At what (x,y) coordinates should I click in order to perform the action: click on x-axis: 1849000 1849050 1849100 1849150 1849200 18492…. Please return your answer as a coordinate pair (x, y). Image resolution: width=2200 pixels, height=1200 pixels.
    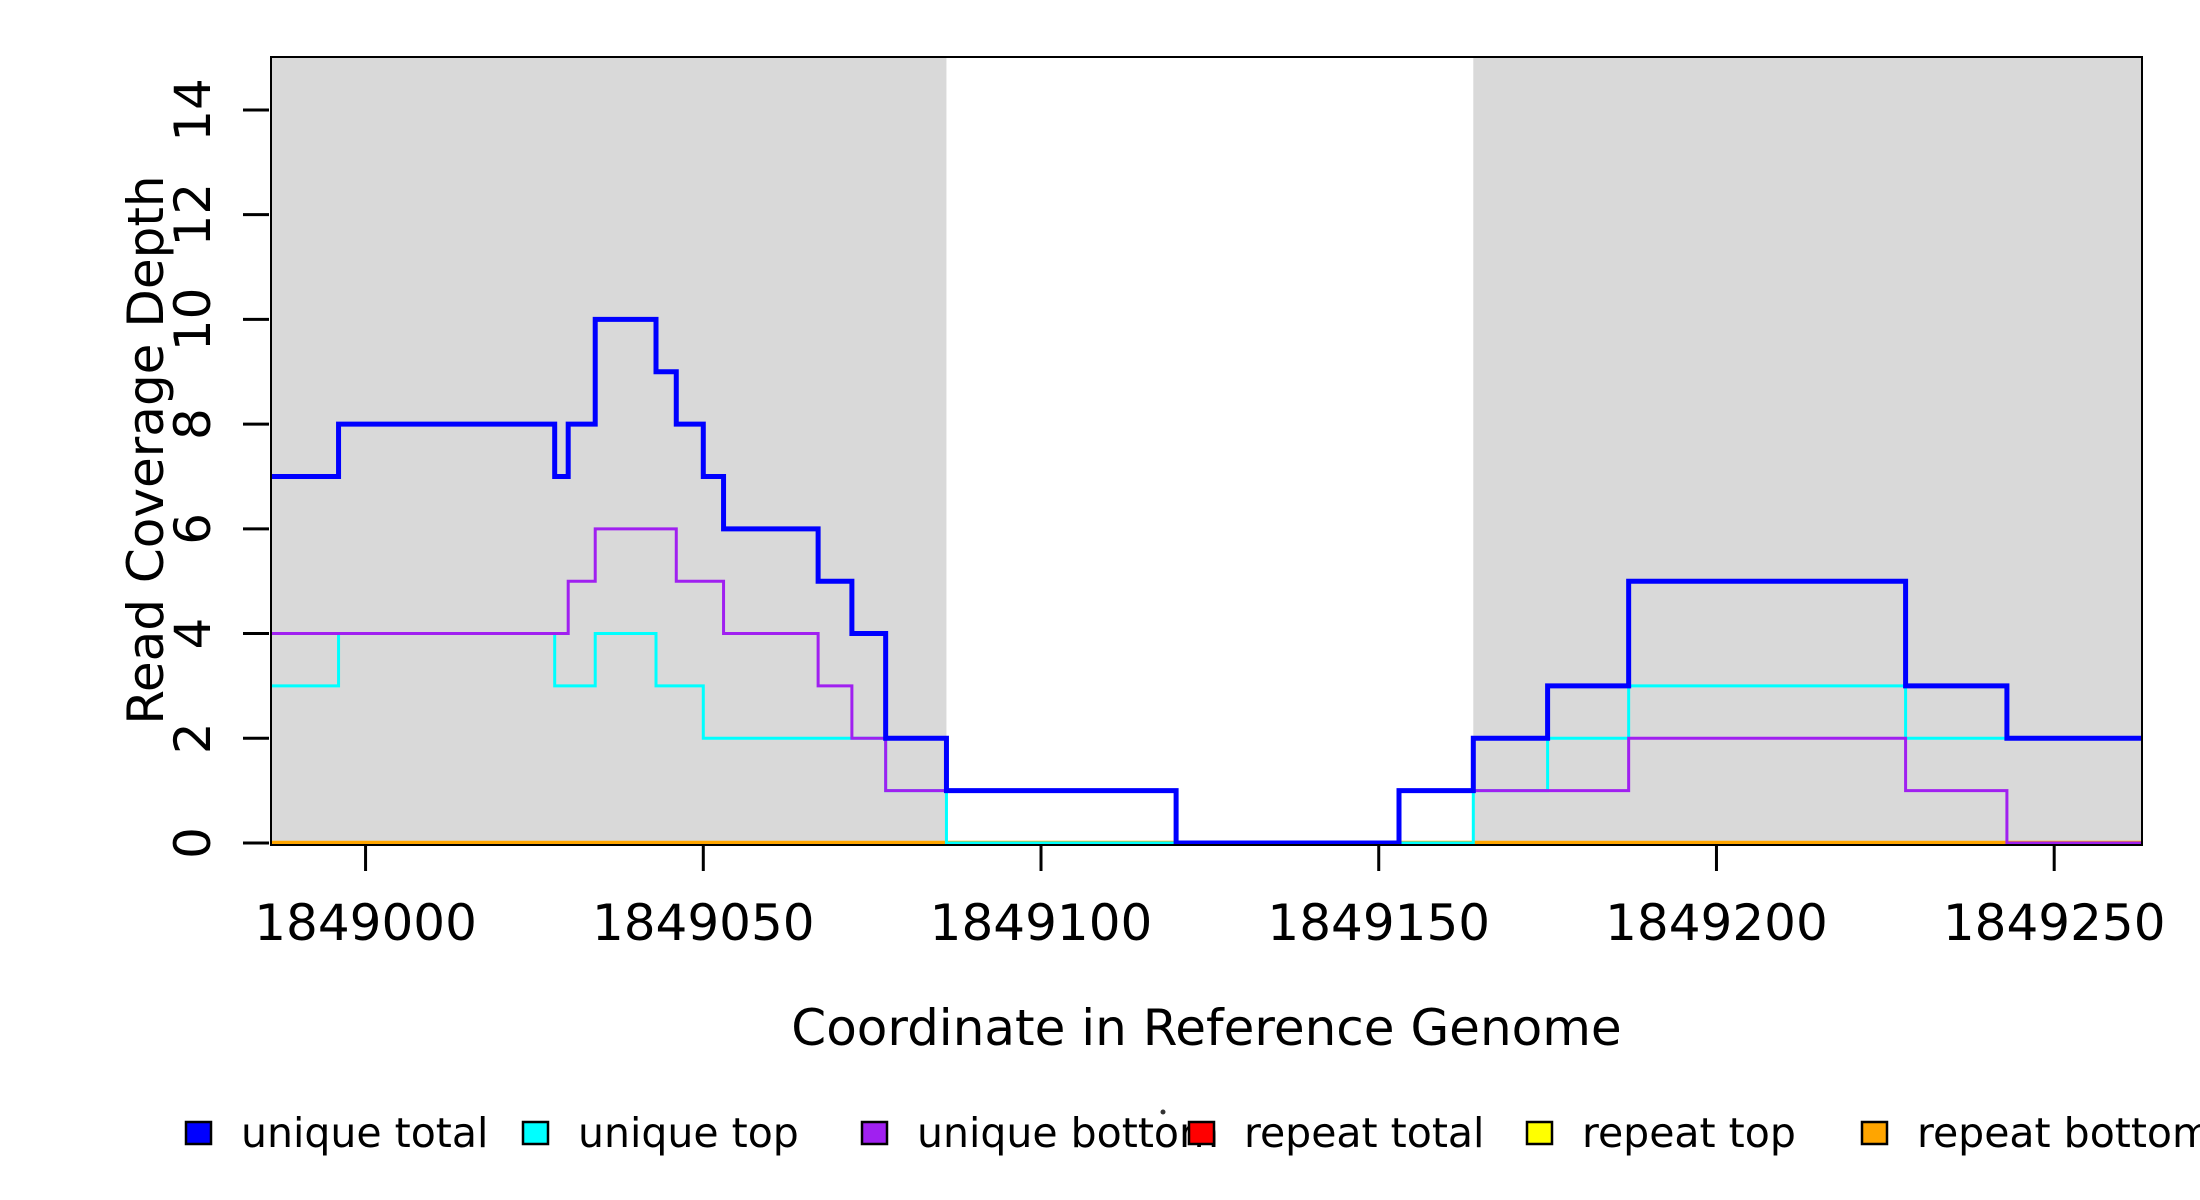
    Looking at the image, I should click on (1210, 898).